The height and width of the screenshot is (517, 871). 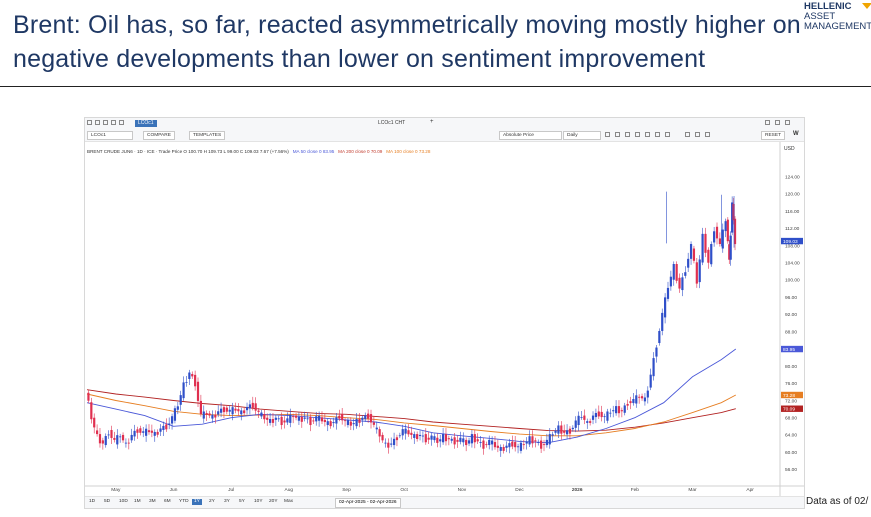 I want to click on range-button-3m: 3M, so click(x=152, y=501).